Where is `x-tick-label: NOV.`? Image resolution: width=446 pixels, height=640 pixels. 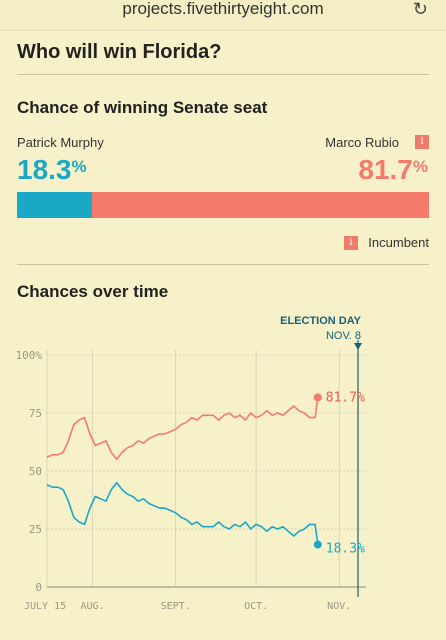
x-tick-label: NOV. is located at coordinates (339, 606).